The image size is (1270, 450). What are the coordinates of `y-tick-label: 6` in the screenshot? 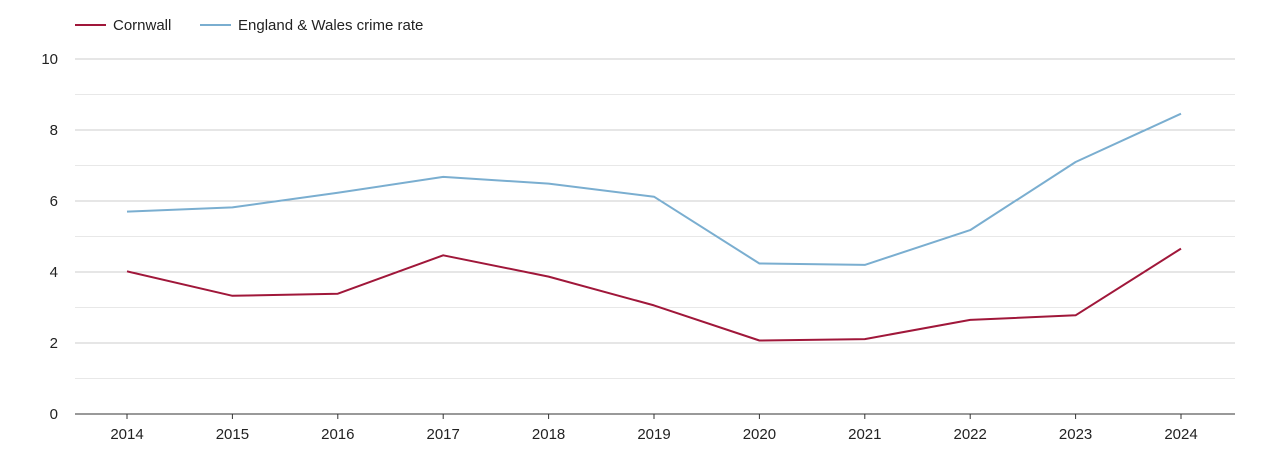 It's located at (54, 201).